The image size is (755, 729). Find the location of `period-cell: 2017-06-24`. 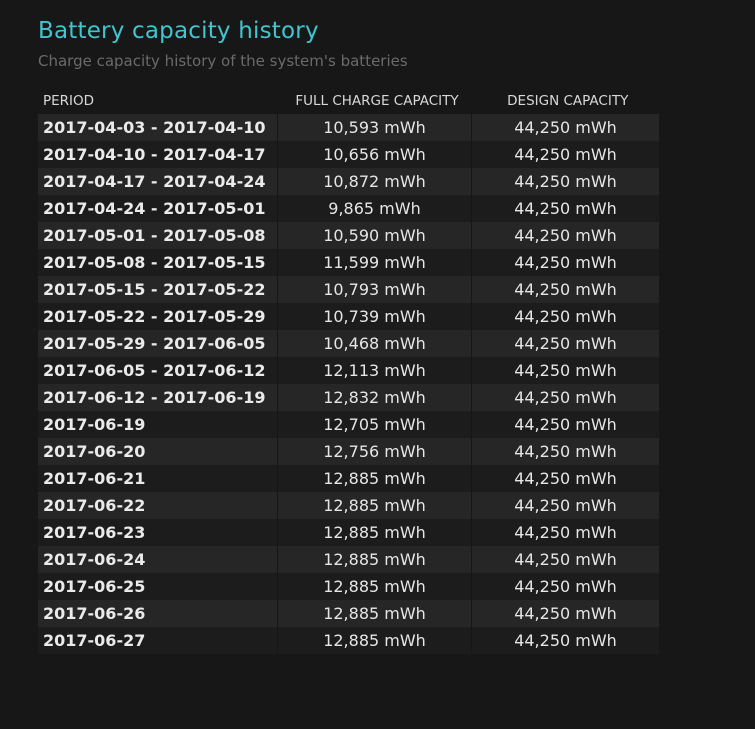

period-cell: 2017-06-24 is located at coordinates (158, 559).